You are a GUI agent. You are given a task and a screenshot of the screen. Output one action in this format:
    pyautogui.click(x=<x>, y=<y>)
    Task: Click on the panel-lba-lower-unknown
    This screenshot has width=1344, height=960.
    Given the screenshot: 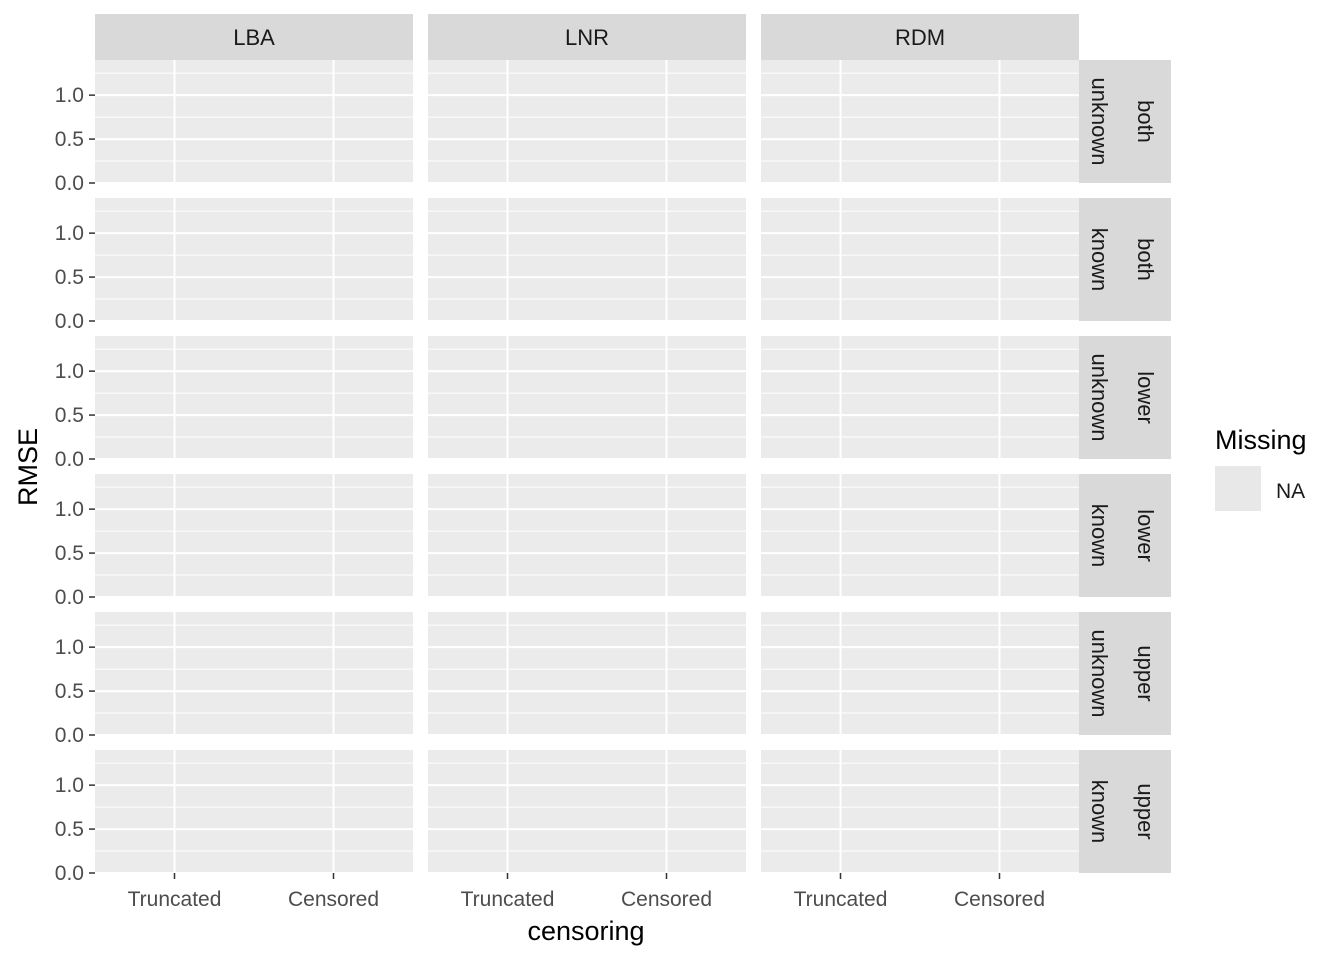 What is the action you would take?
    pyautogui.click(x=254, y=397)
    